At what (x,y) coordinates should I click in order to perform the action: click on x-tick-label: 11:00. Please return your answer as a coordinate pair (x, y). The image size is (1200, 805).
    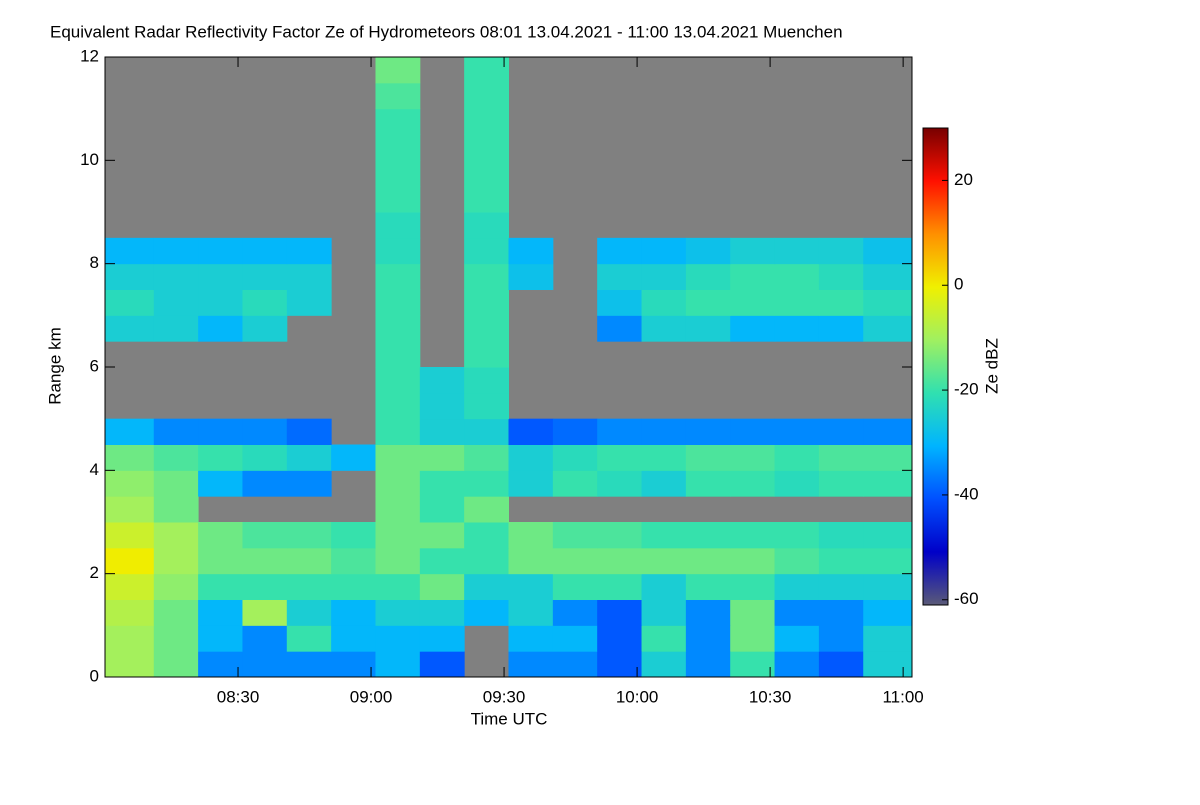
    Looking at the image, I should click on (902, 696).